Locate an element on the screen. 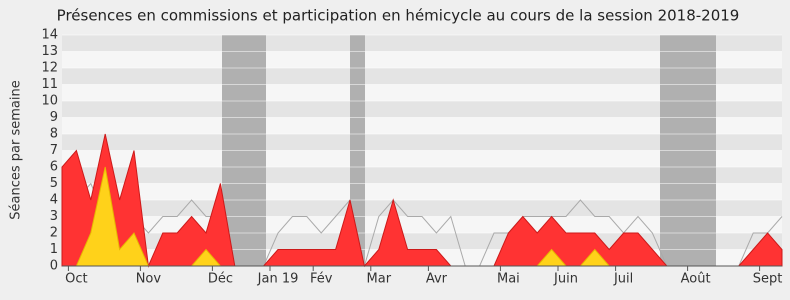  x-tick-label: Déc is located at coordinates (220, 279).